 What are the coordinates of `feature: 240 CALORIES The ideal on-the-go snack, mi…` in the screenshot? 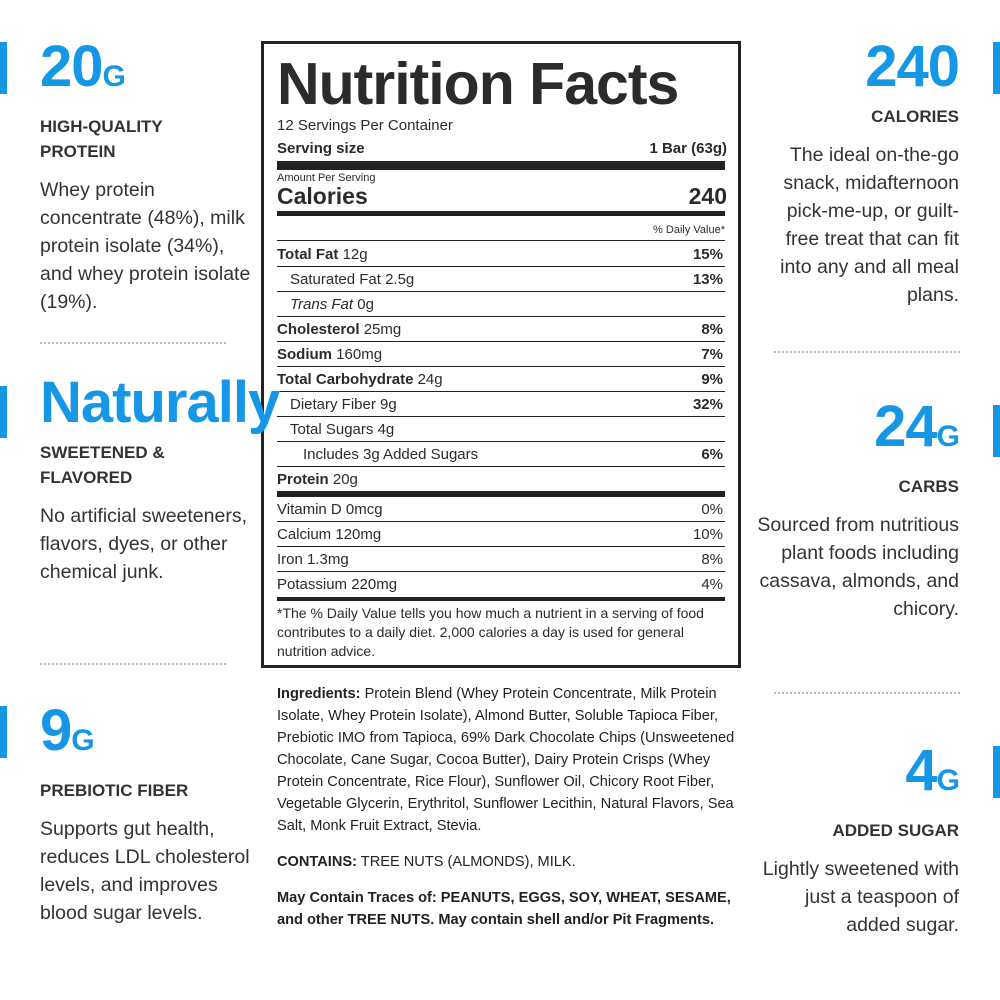 It's located at (857, 171).